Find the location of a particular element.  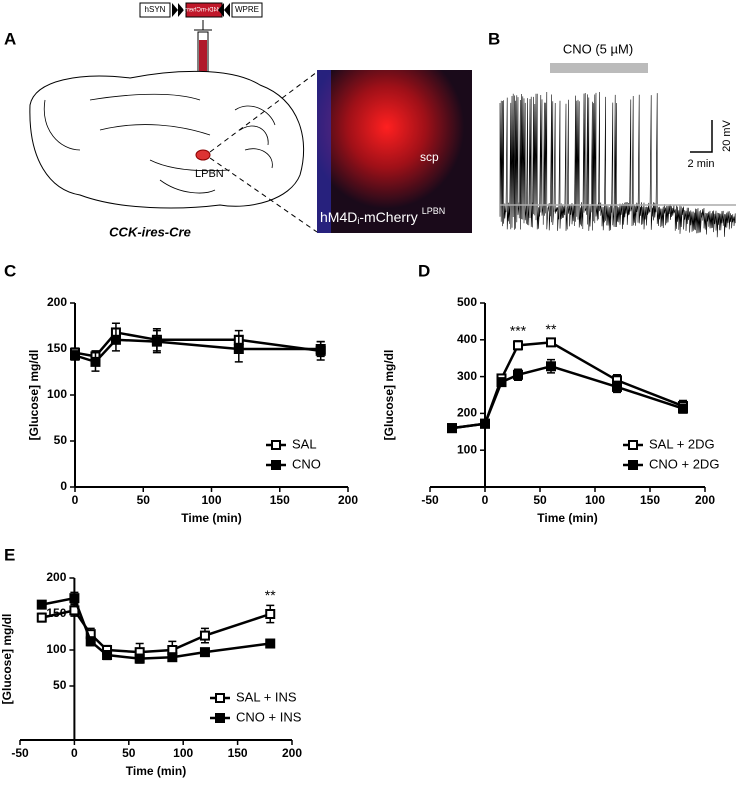

syringe is located at coordinates (203, 65).